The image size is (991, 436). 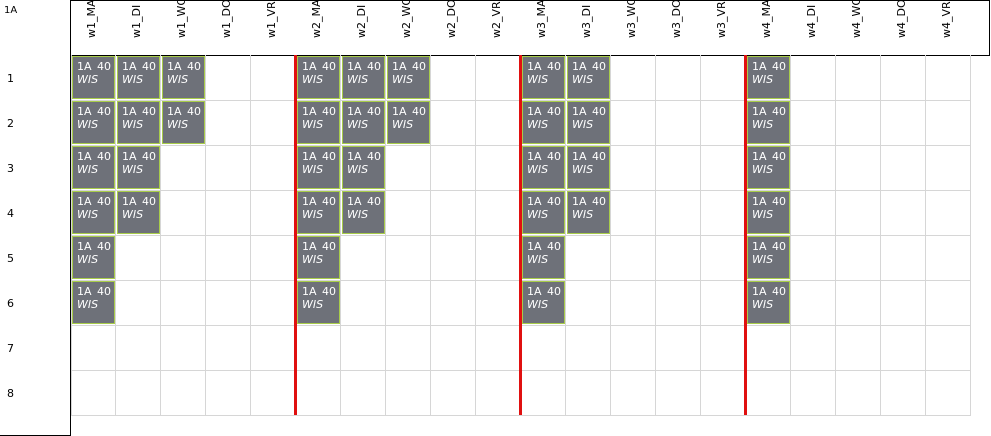 I want to click on column-header-label: w1_WO, so click(x=181, y=19).